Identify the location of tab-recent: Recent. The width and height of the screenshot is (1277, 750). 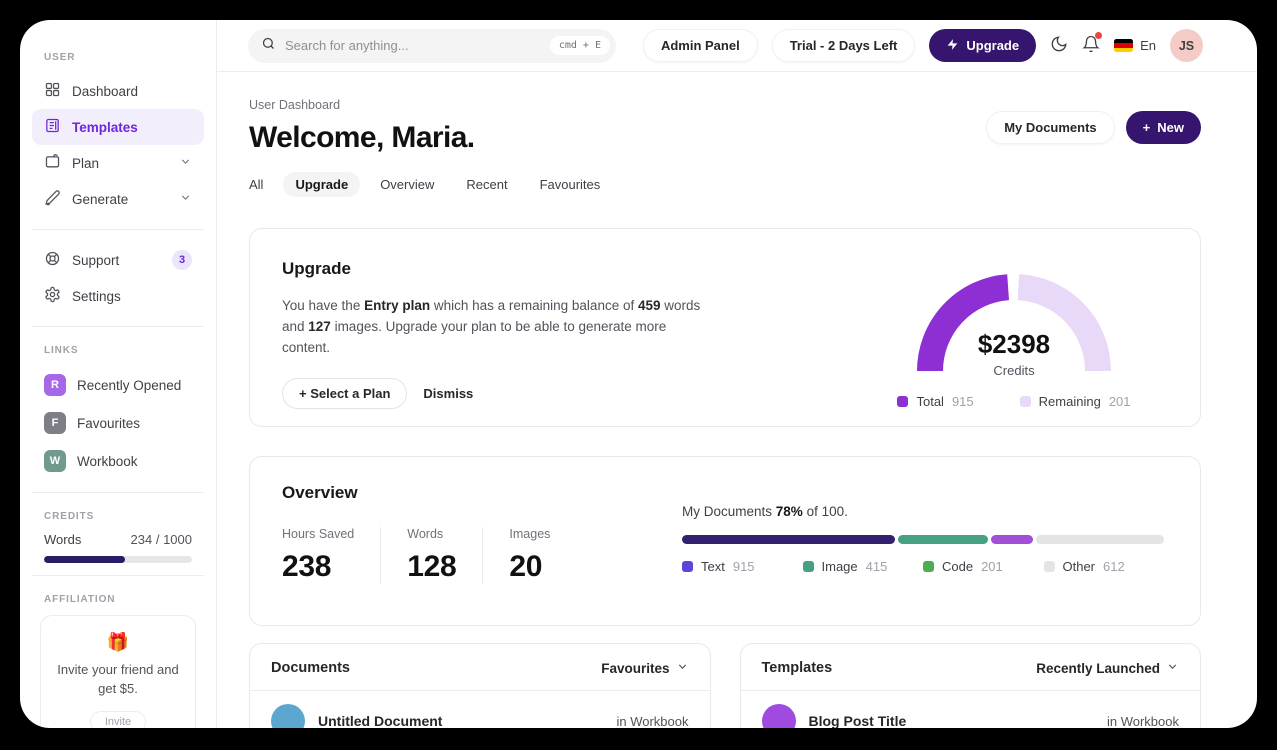
(487, 184).